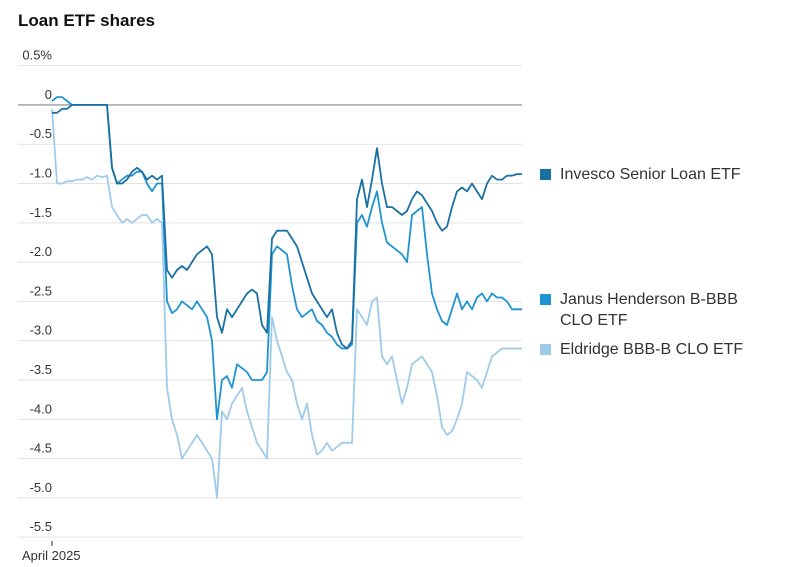 This screenshot has width=788, height=567. What do you see at coordinates (48, 94) in the screenshot?
I see `y-tick-label: 0` at bounding box center [48, 94].